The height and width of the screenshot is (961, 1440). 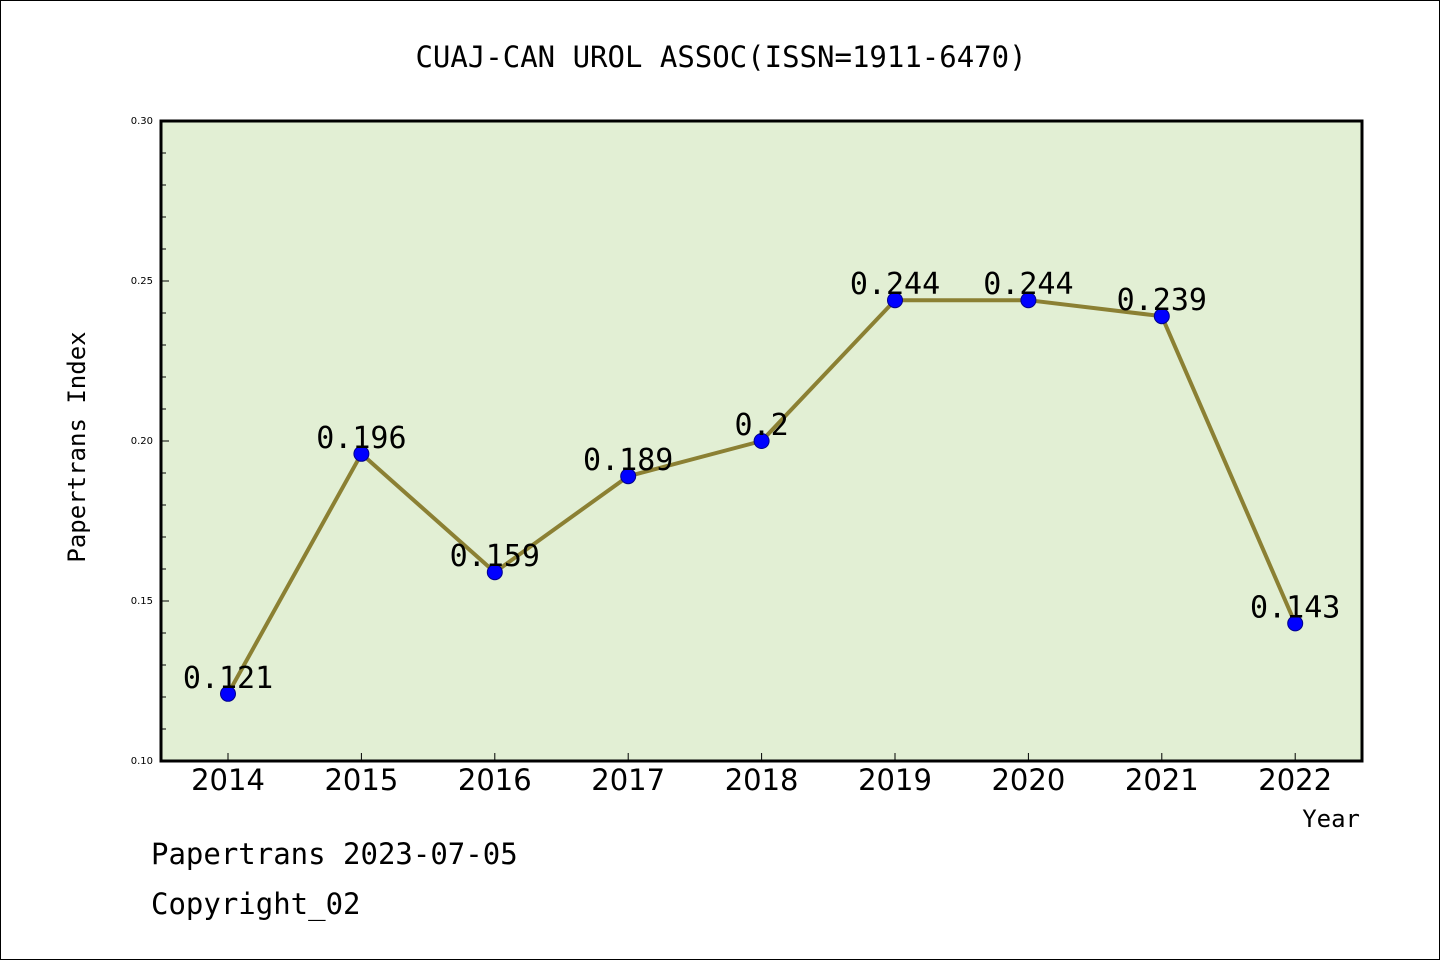 I want to click on footer-copyright: Copyright_02, so click(x=256, y=904).